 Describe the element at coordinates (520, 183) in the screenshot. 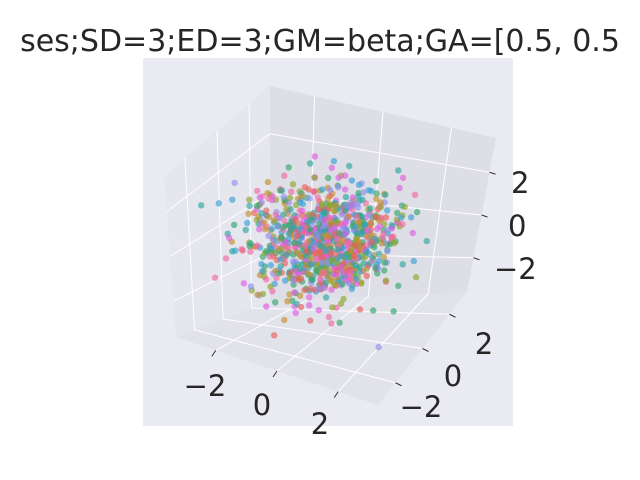

I see `z-tick-label-0: 2` at that location.